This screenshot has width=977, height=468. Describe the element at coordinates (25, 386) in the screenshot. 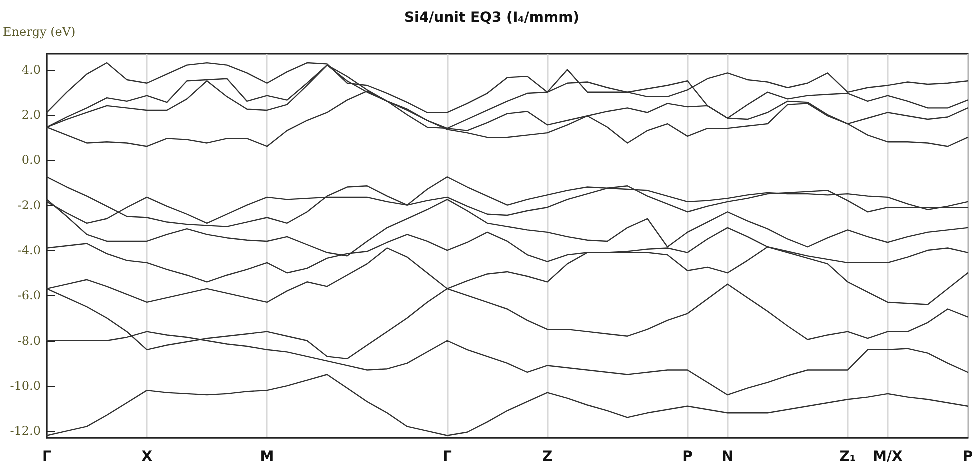

I see `y-tick-label: -10.0` at that location.